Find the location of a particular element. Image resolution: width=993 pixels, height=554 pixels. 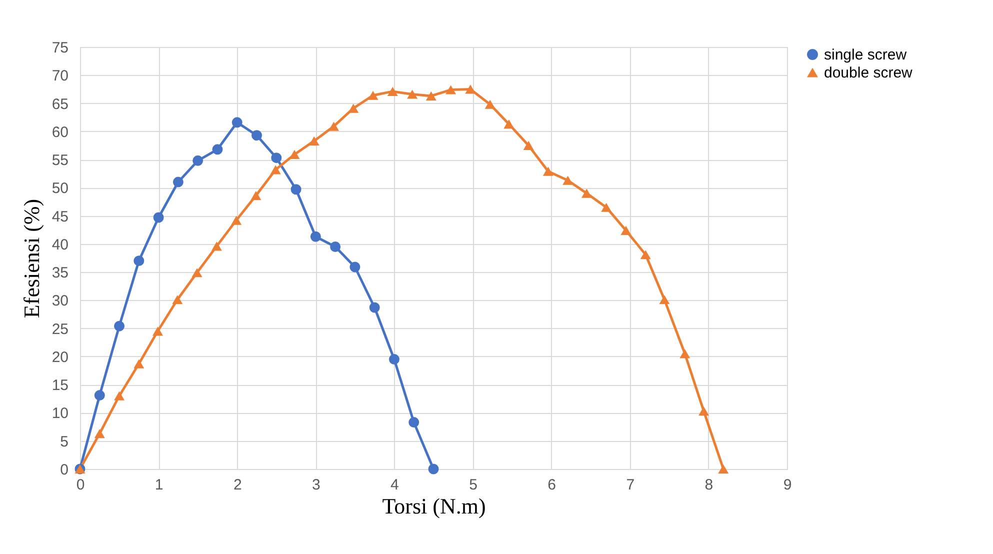

y-tick-label: 10 is located at coordinates (60, 413).